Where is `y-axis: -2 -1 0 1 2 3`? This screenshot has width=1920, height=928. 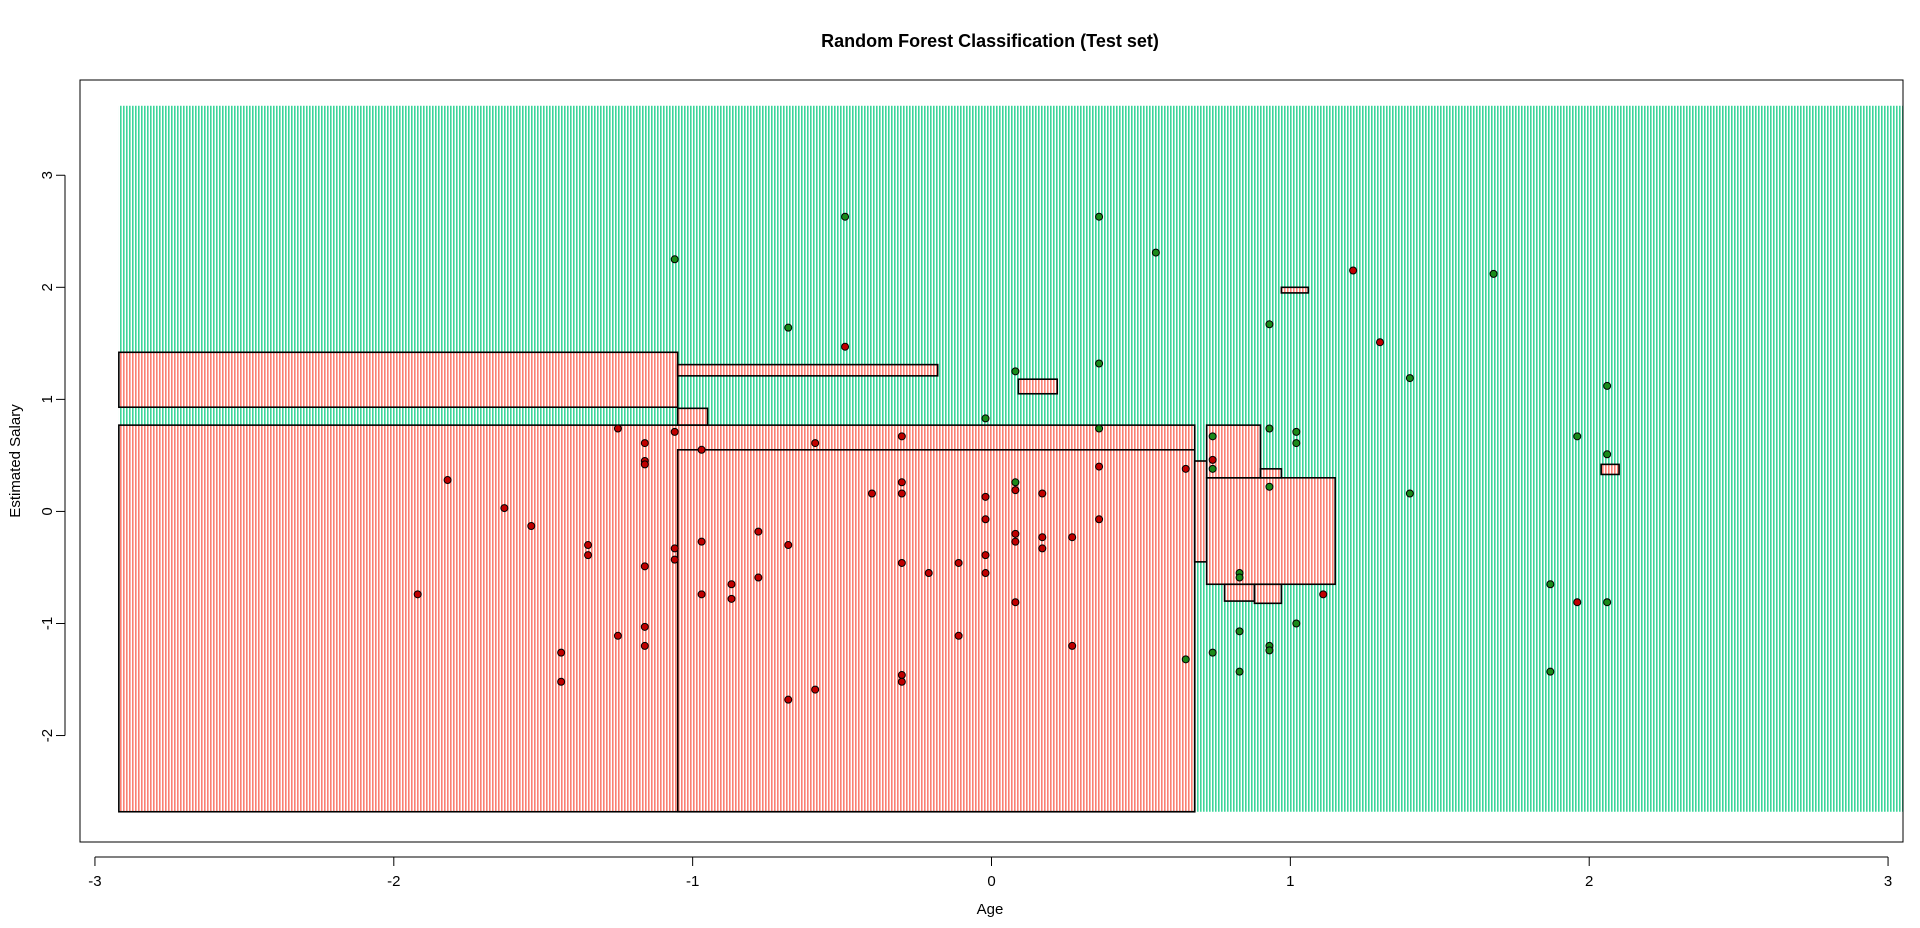
y-axis: -2 -1 0 1 2 3 is located at coordinates (52, 456).